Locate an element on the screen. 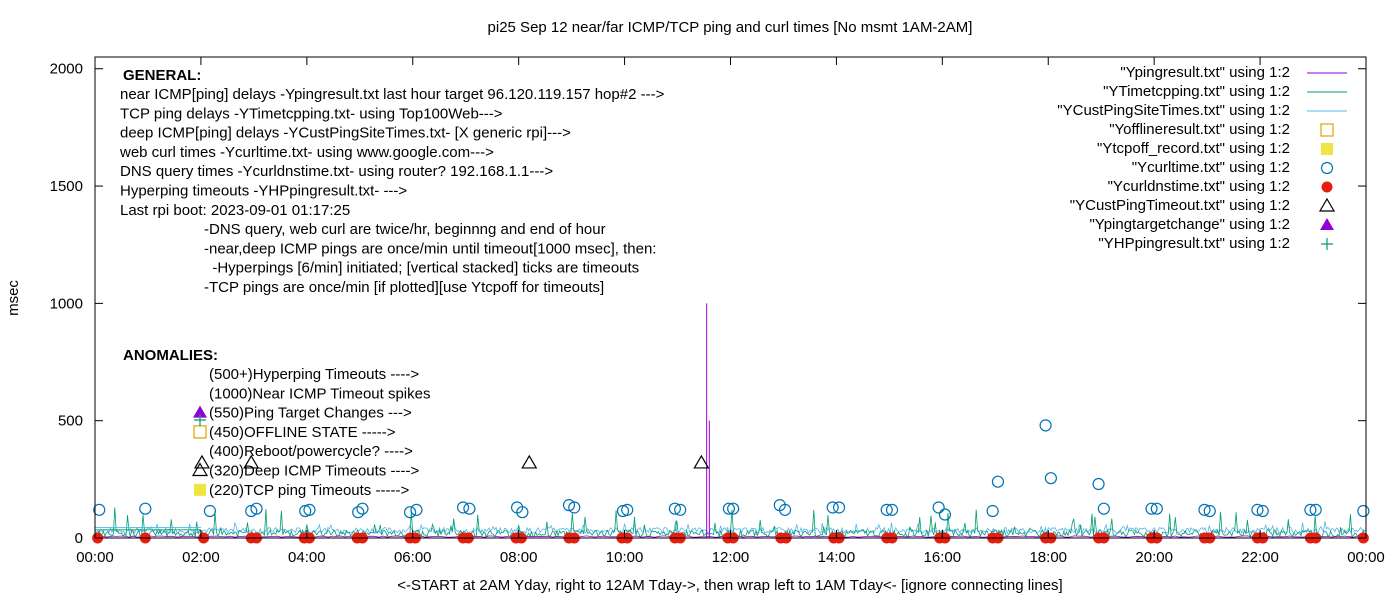 Image resolution: width=1400 pixels, height=600 pixels. x-tick-label: 04:00 is located at coordinates (307, 557).